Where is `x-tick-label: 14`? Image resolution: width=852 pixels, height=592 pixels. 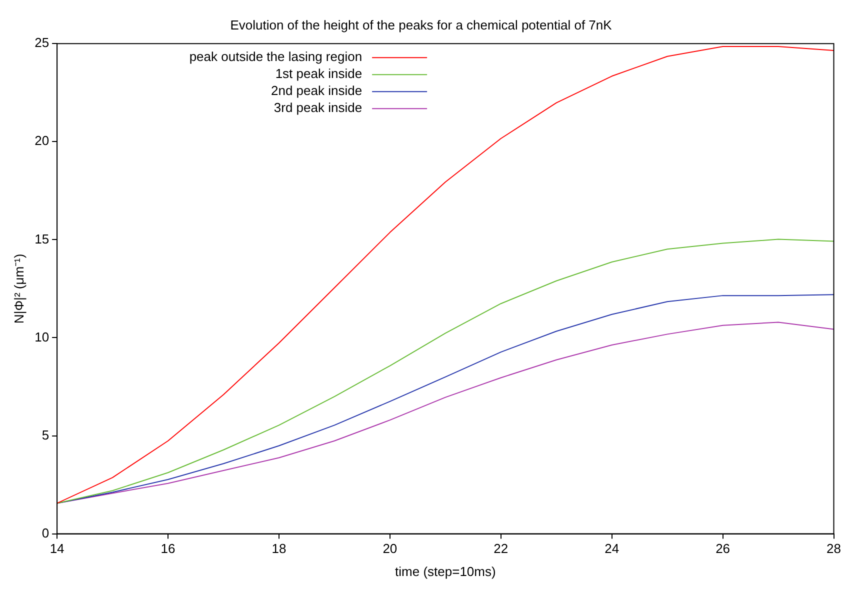
x-tick-label: 14 is located at coordinates (57, 548).